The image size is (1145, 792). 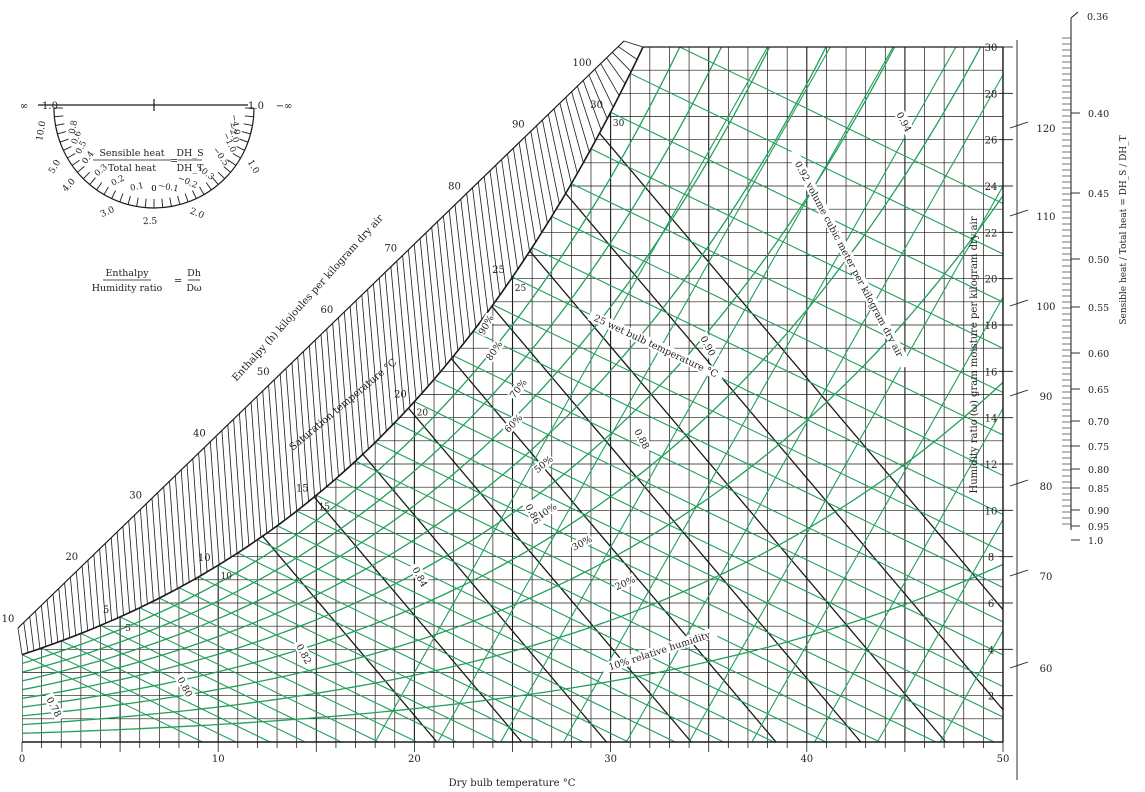 What do you see at coordinates (106, 610) in the screenshot?
I see `saturation-tick-label: 5` at bounding box center [106, 610].